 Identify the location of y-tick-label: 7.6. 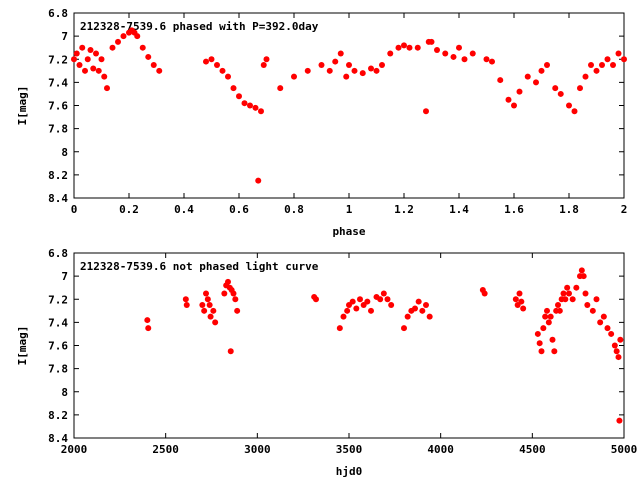
(58, 106).